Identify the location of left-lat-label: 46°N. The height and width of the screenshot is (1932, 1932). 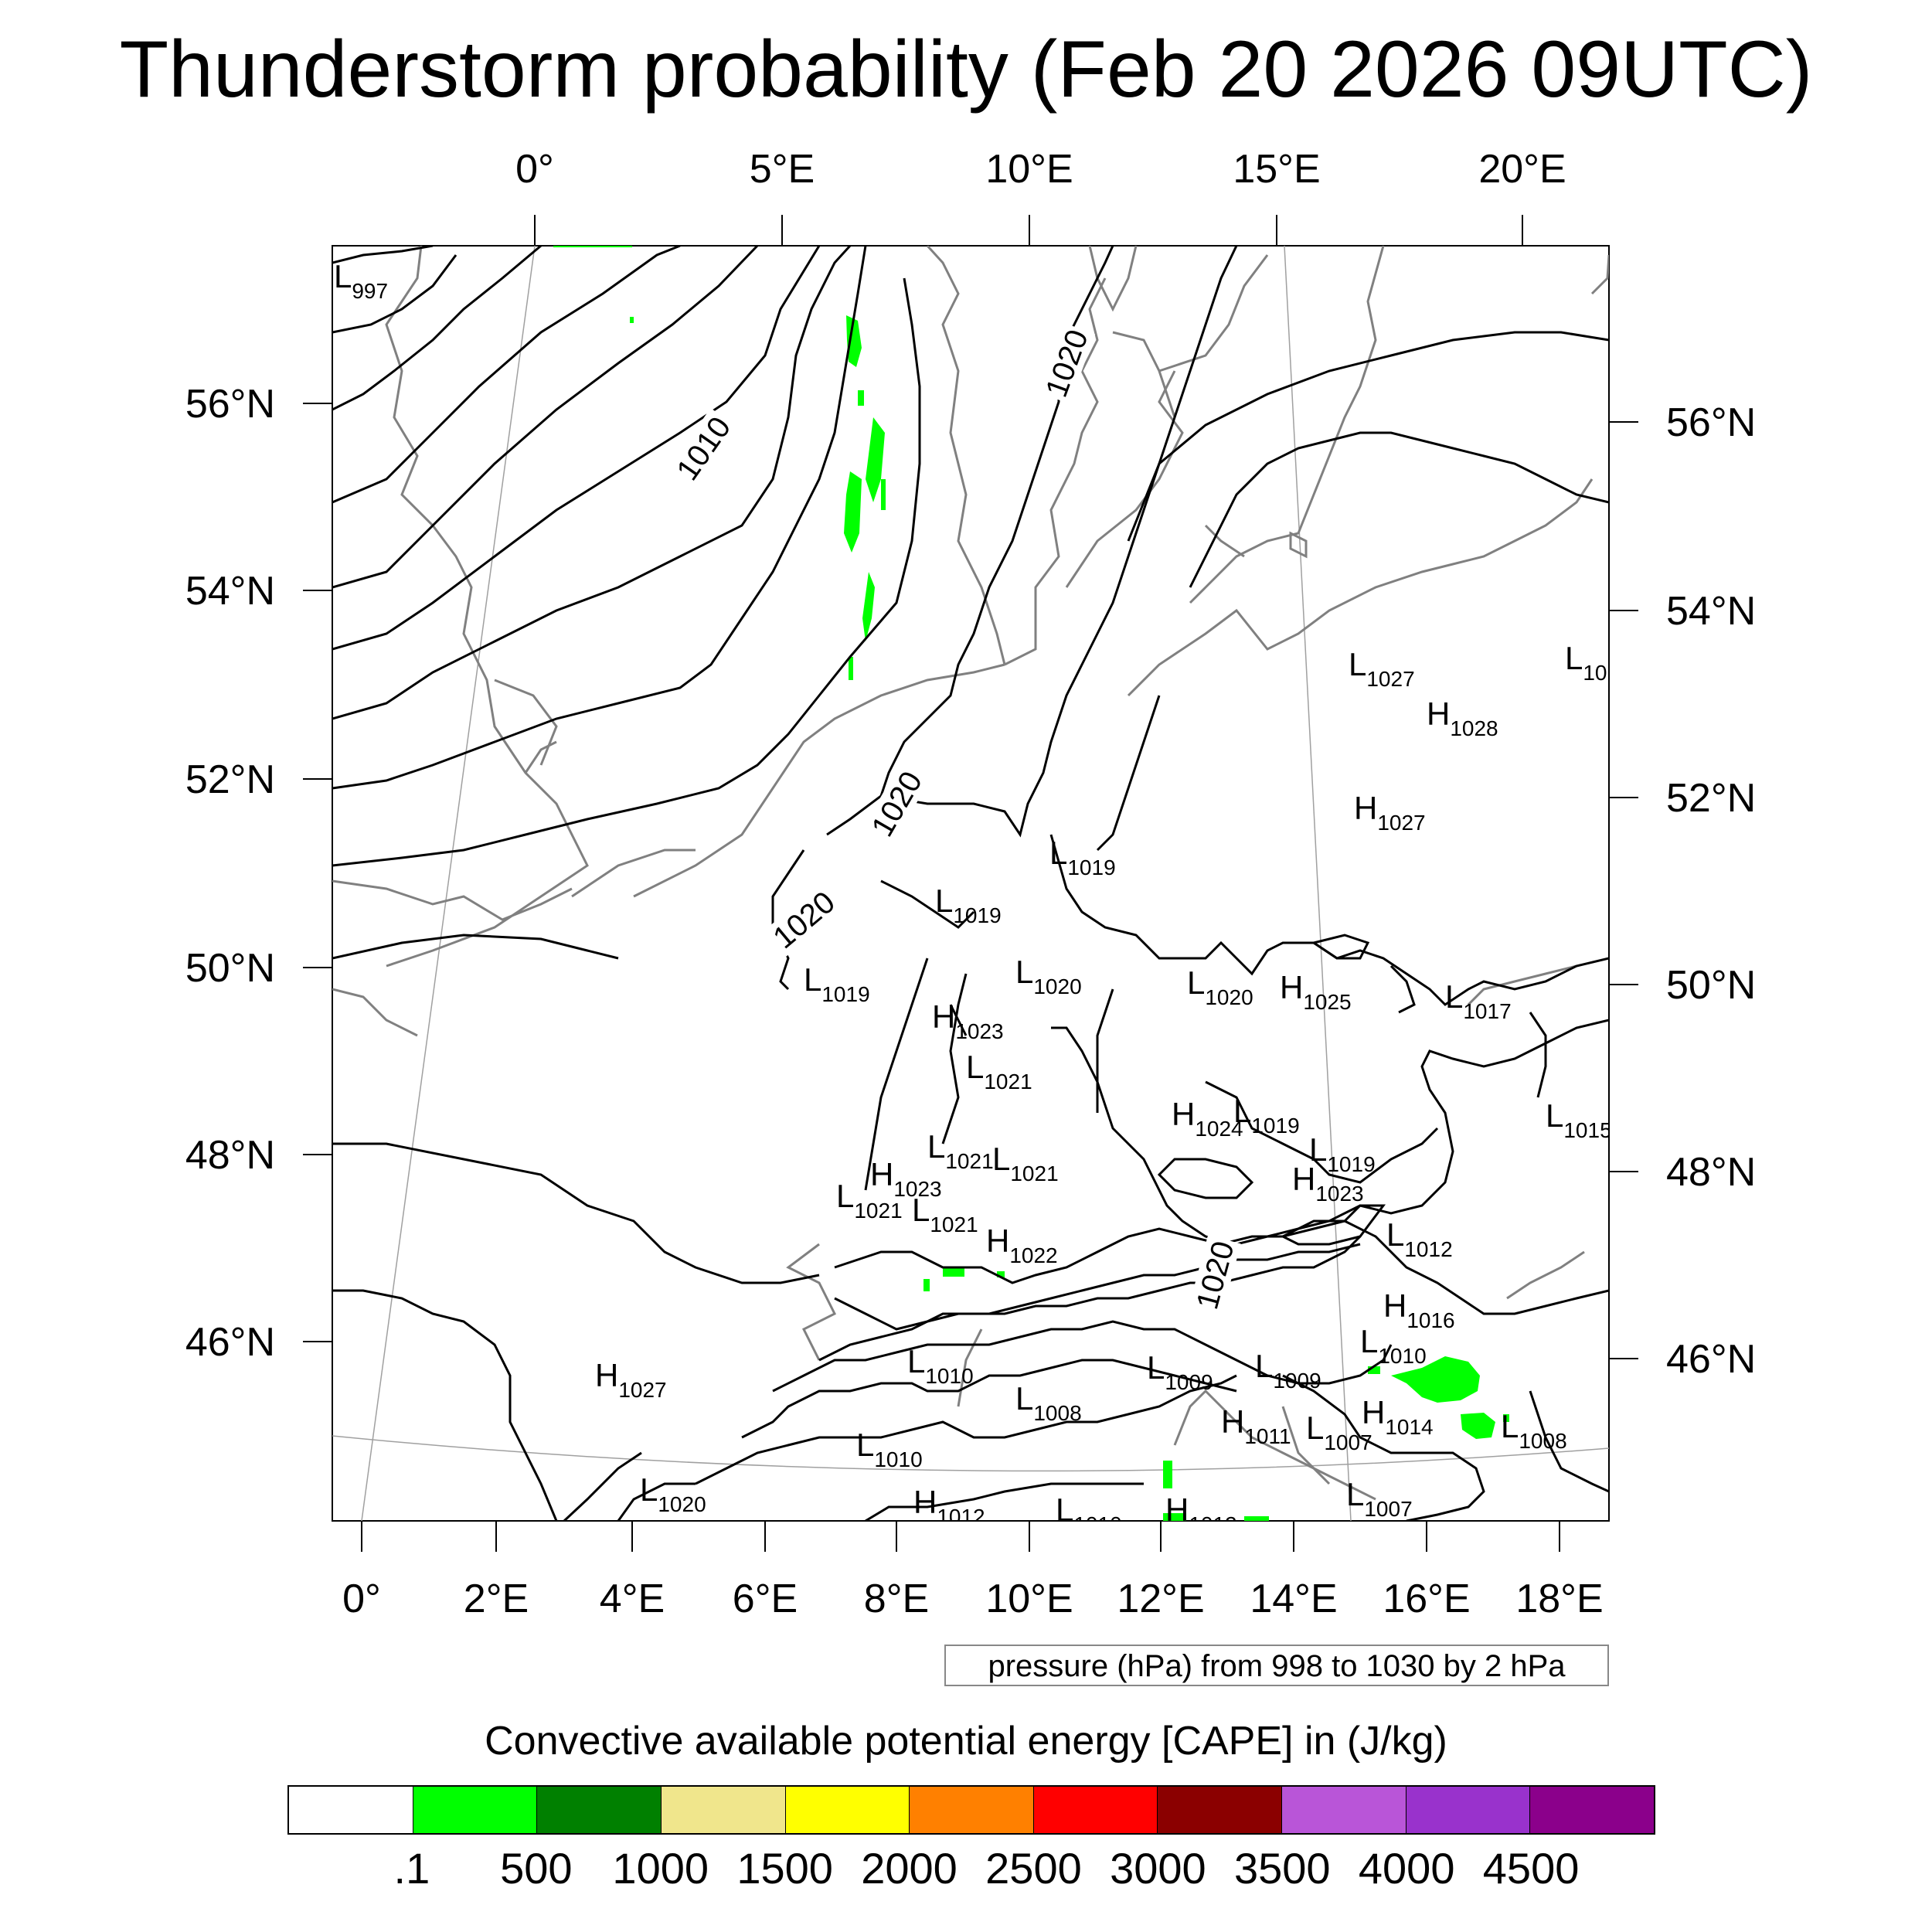
(230, 1342).